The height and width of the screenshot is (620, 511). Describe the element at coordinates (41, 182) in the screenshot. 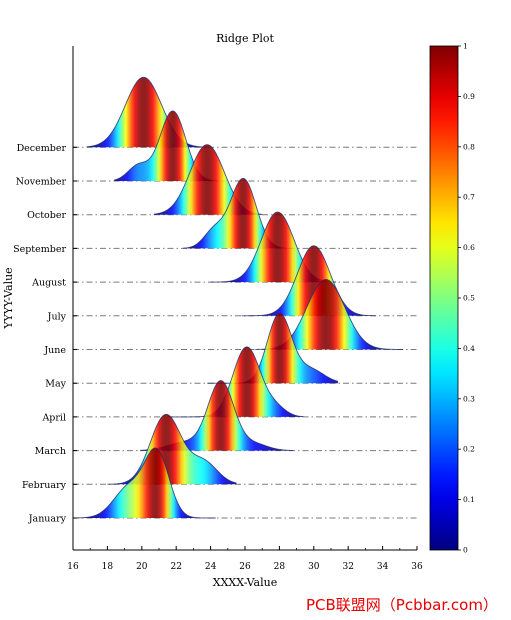

I see `y-tick-label: November` at that location.